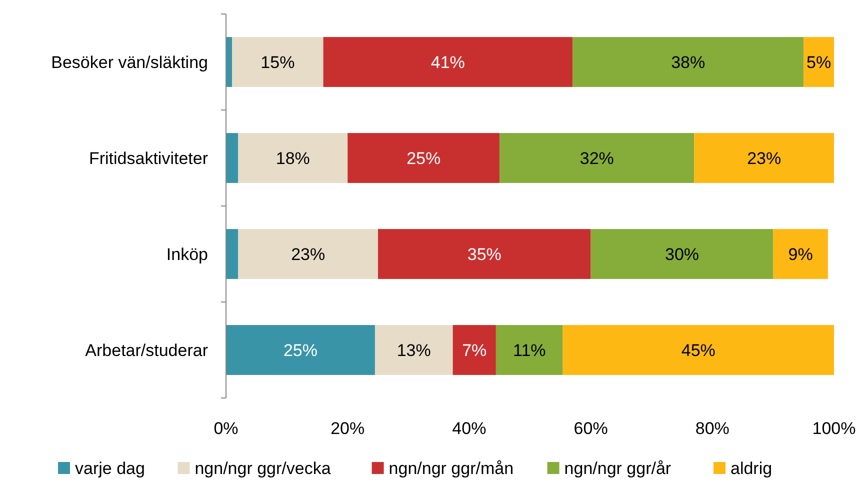  What do you see at coordinates (263, 468) in the screenshot?
I see `legend-label: ngn/ngr ggr/vecka` at bounding box center [263, 468].